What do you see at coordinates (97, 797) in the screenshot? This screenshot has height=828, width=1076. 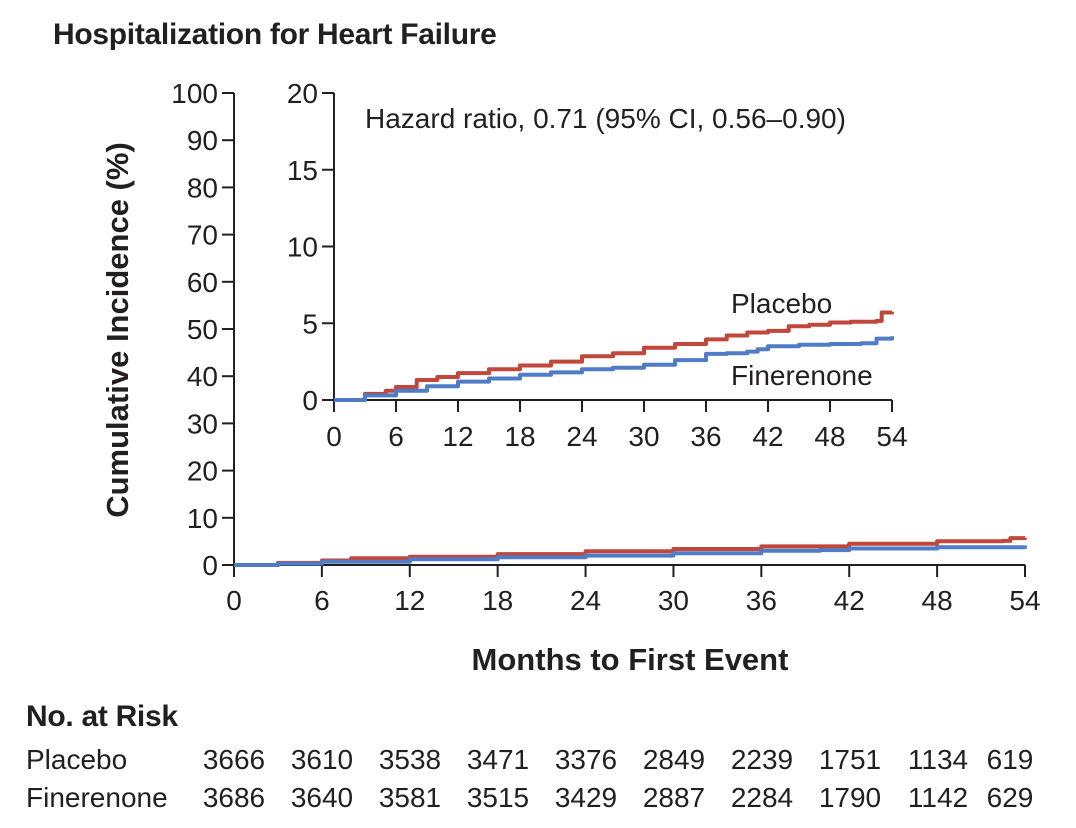 I see `risk-row-label: Finerenone` at bounding box center [97, 797].